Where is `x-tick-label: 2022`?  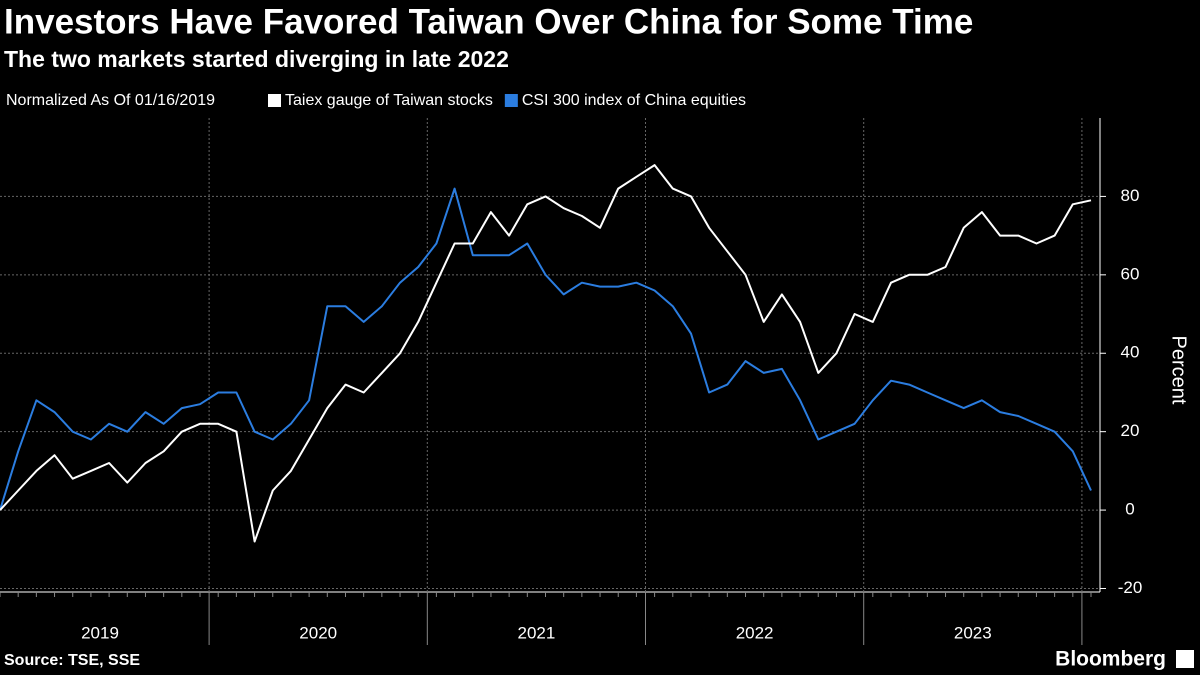 x-tick-label: 2022 is located at coordinates (755, 632).